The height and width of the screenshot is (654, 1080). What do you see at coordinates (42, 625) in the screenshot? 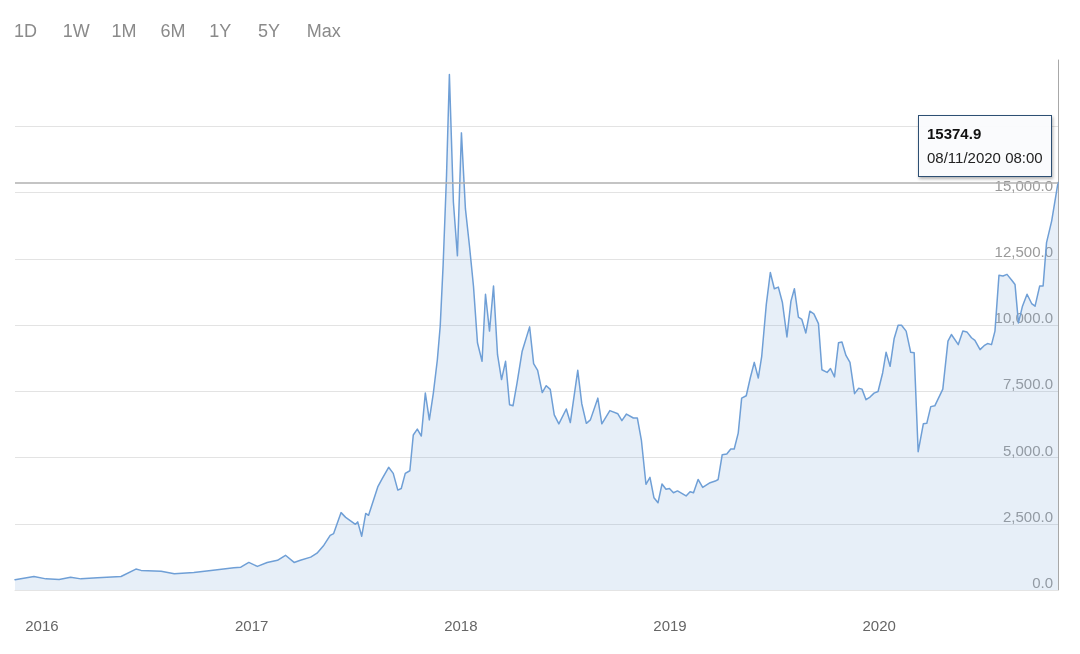
I see `x-tick-label: 2016` at bounding box center [42, 625].